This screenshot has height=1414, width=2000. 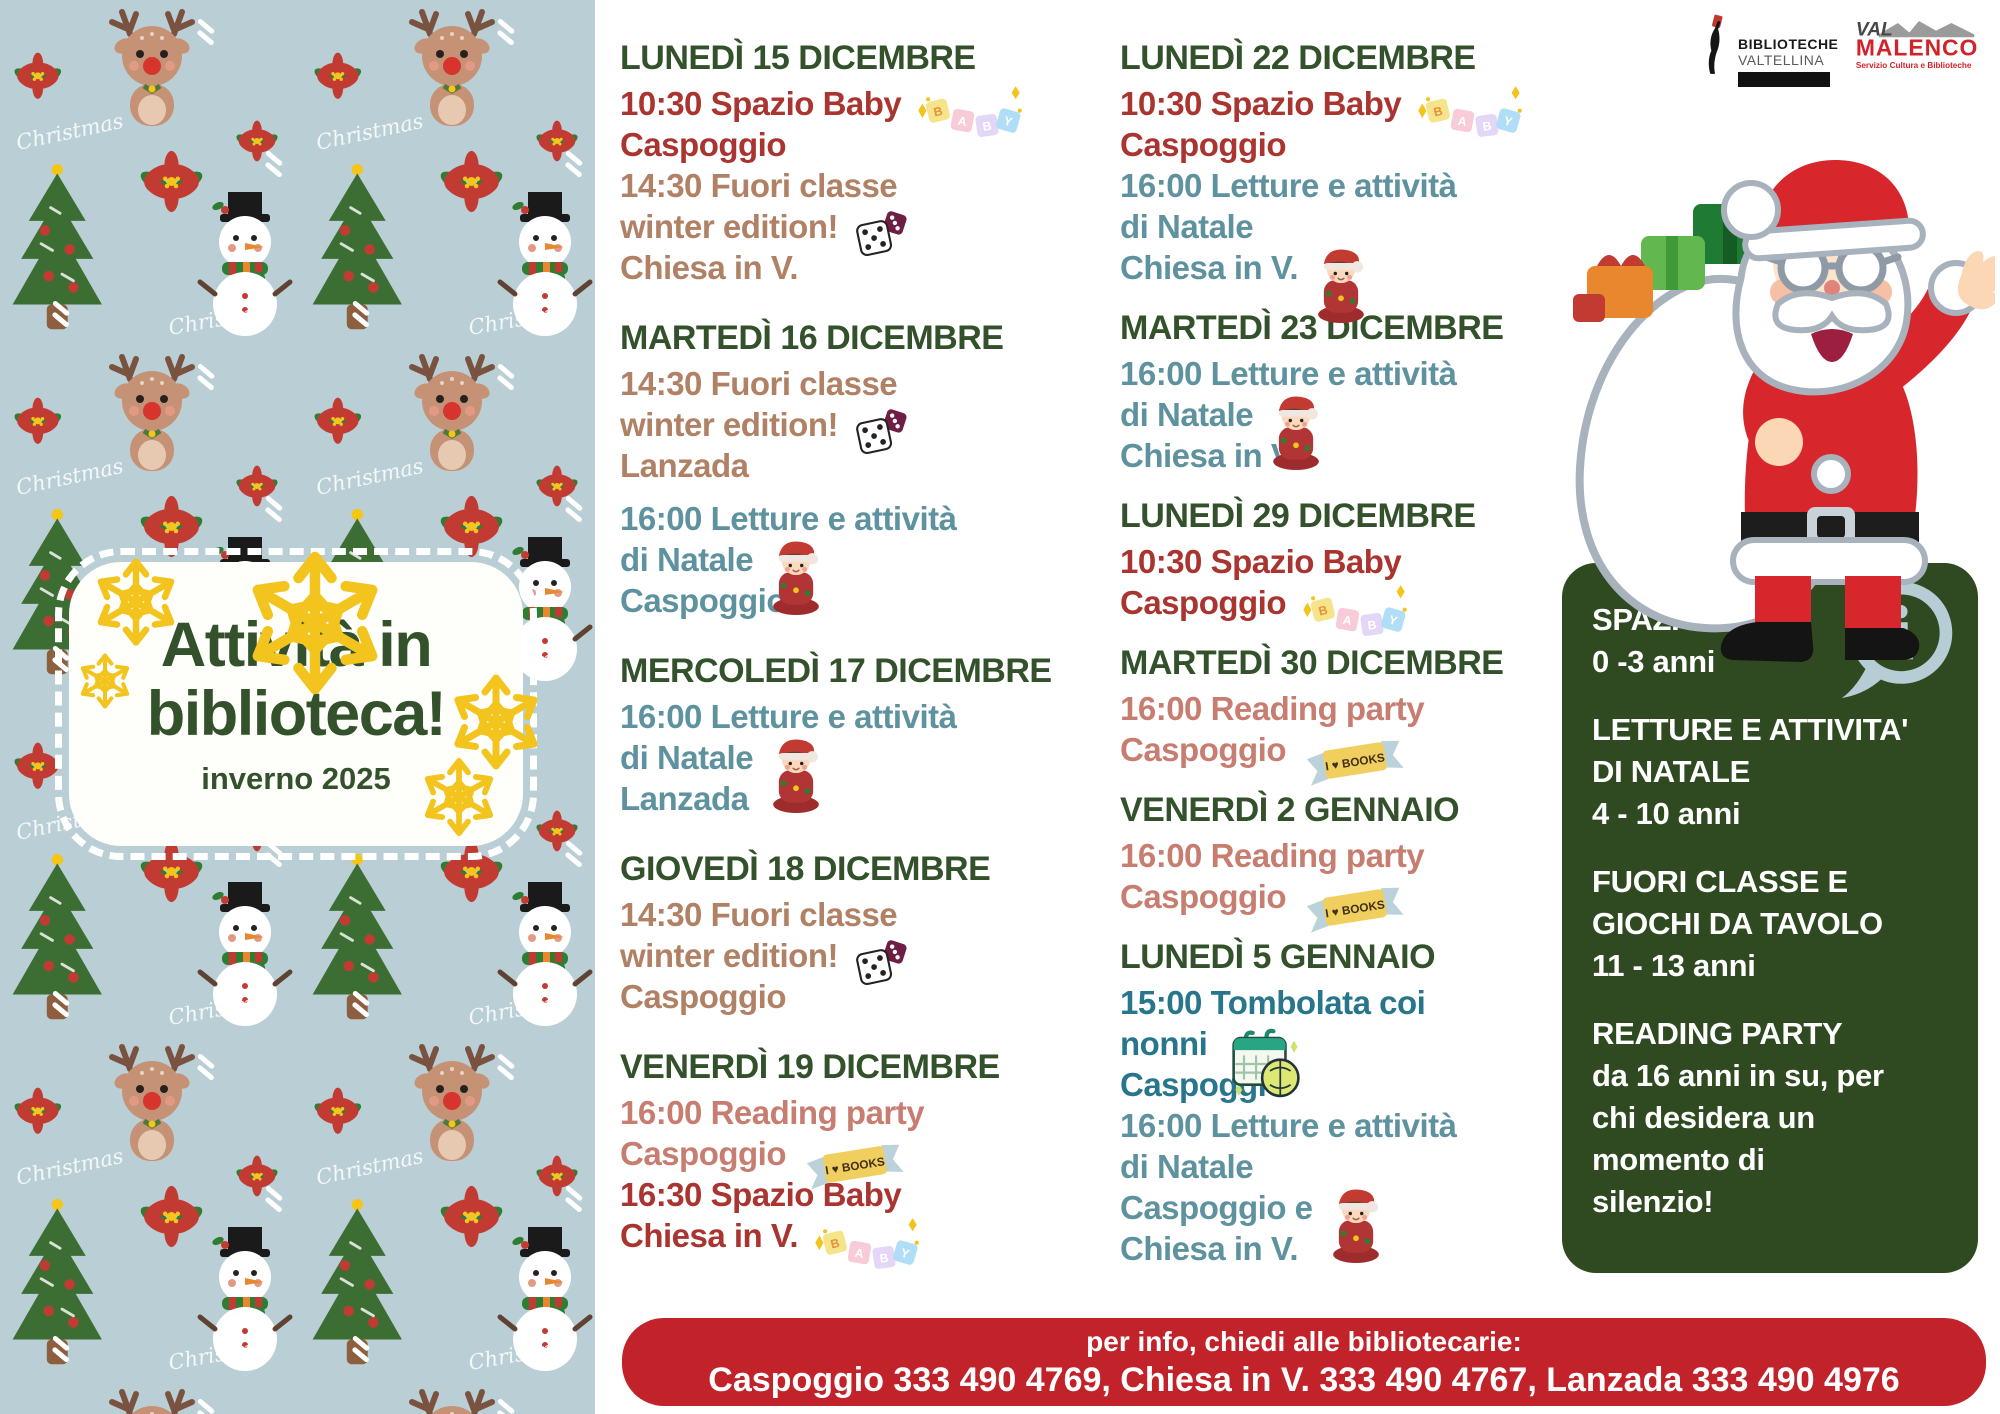 I want to click on event-line: Caspoggio B A B Y, so click(x=1355, y=609).